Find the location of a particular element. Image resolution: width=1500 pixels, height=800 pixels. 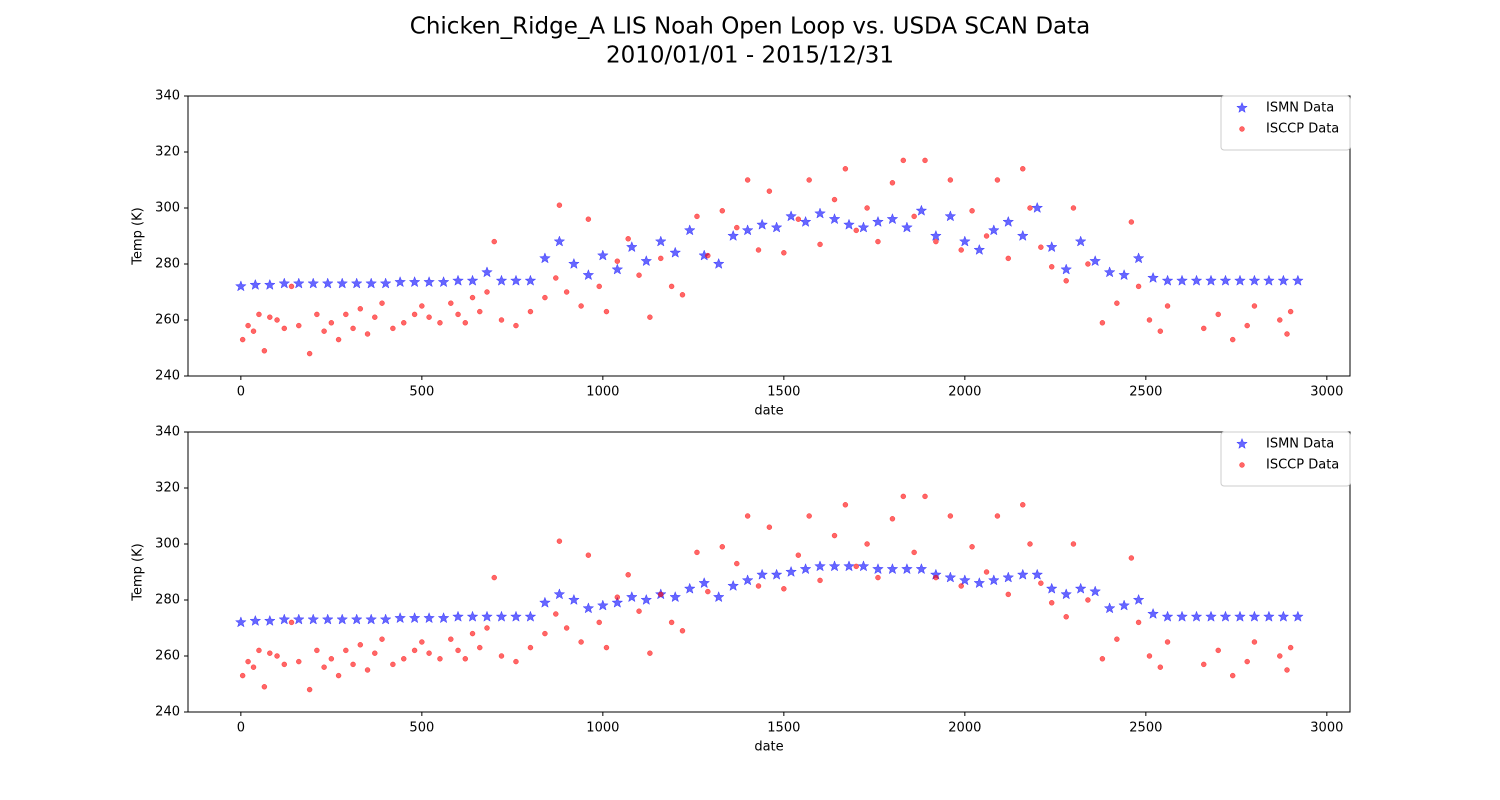

y-tick-label: 340 is located at coordinates (167, 96).